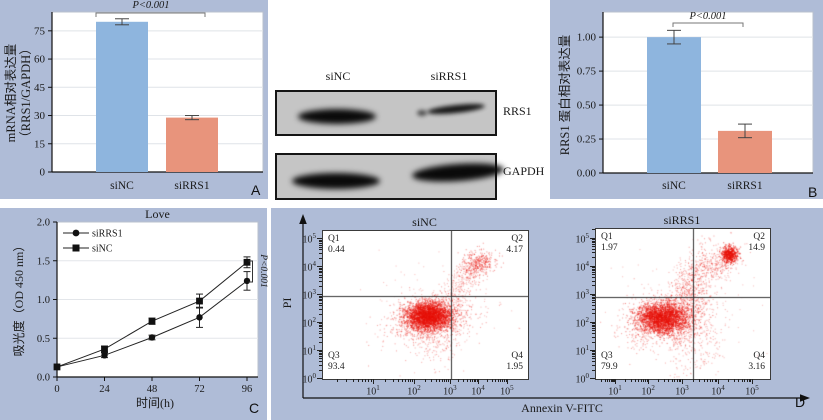  Describe the element at coordinates (514, 361) in the screenshot. I see `quadrant-label-q4: Q4 1.95` at that location.